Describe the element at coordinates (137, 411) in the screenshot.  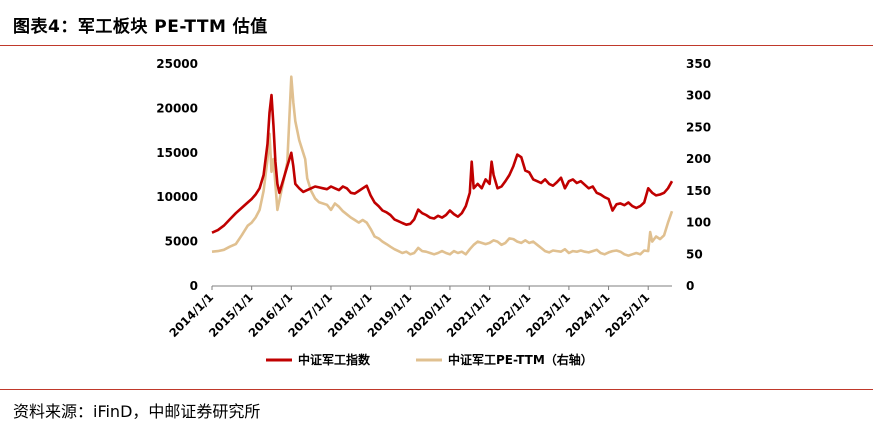
I see `source-note: 资料来源：iFinD，中邮证券研究所` at that location.